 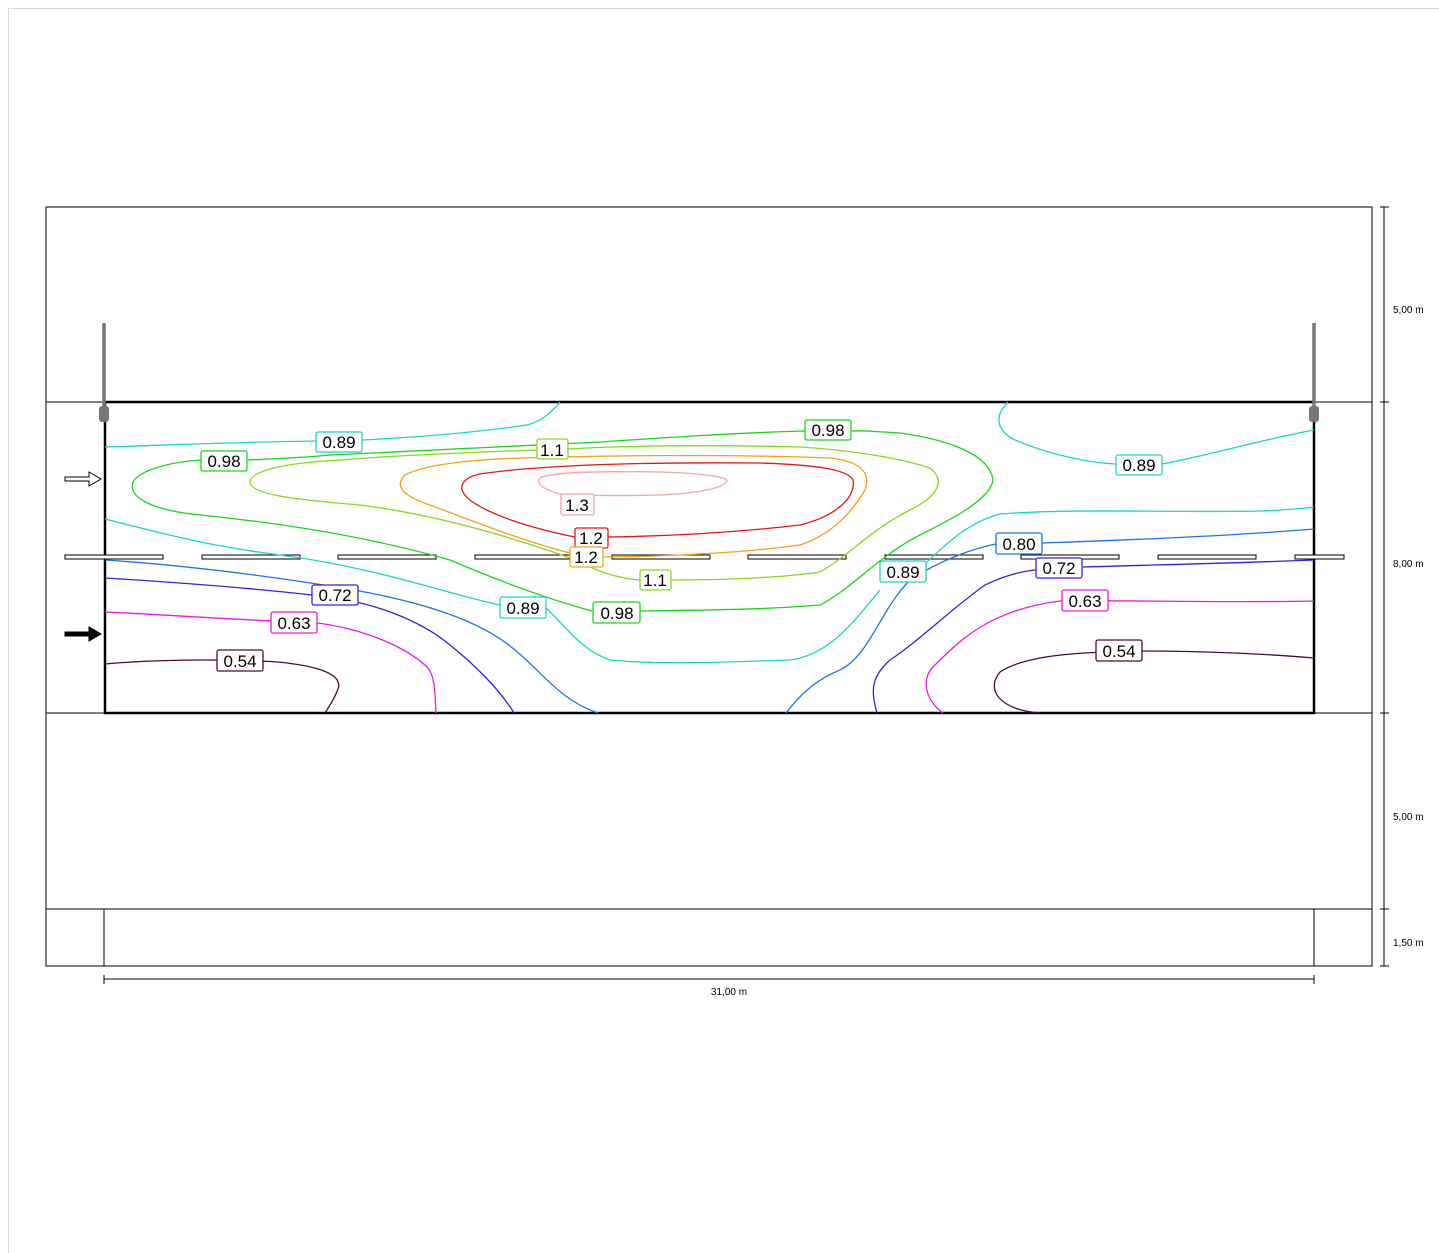 What do you see at coordinates (1408, 943) in the screenshot?
I see `dimension-sidewalk: 1,50 m` at bounding box center [1408, 943].